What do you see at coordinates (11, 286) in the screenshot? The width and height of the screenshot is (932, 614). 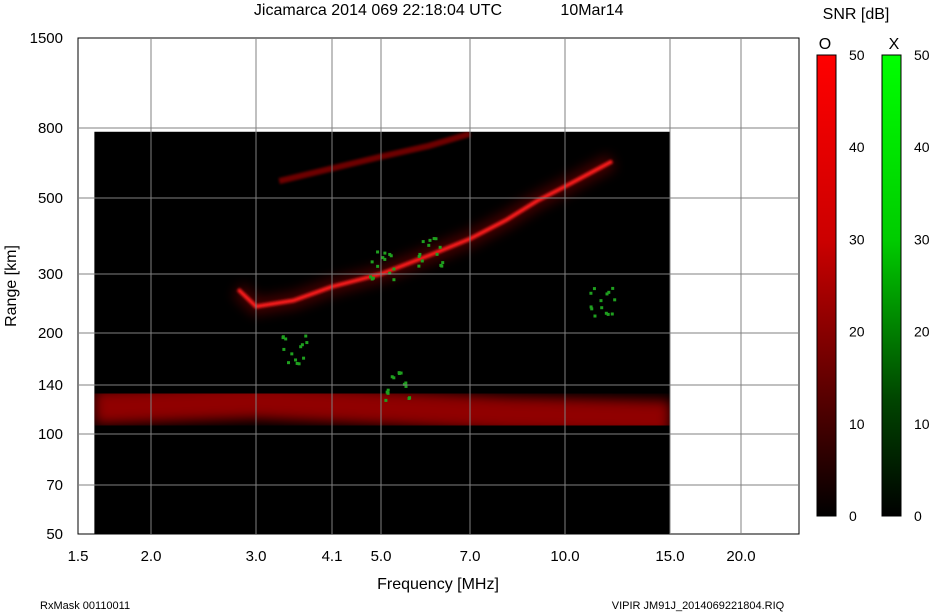 I see `y-axis-label: Range [km]` at bounding box center [11, 286].